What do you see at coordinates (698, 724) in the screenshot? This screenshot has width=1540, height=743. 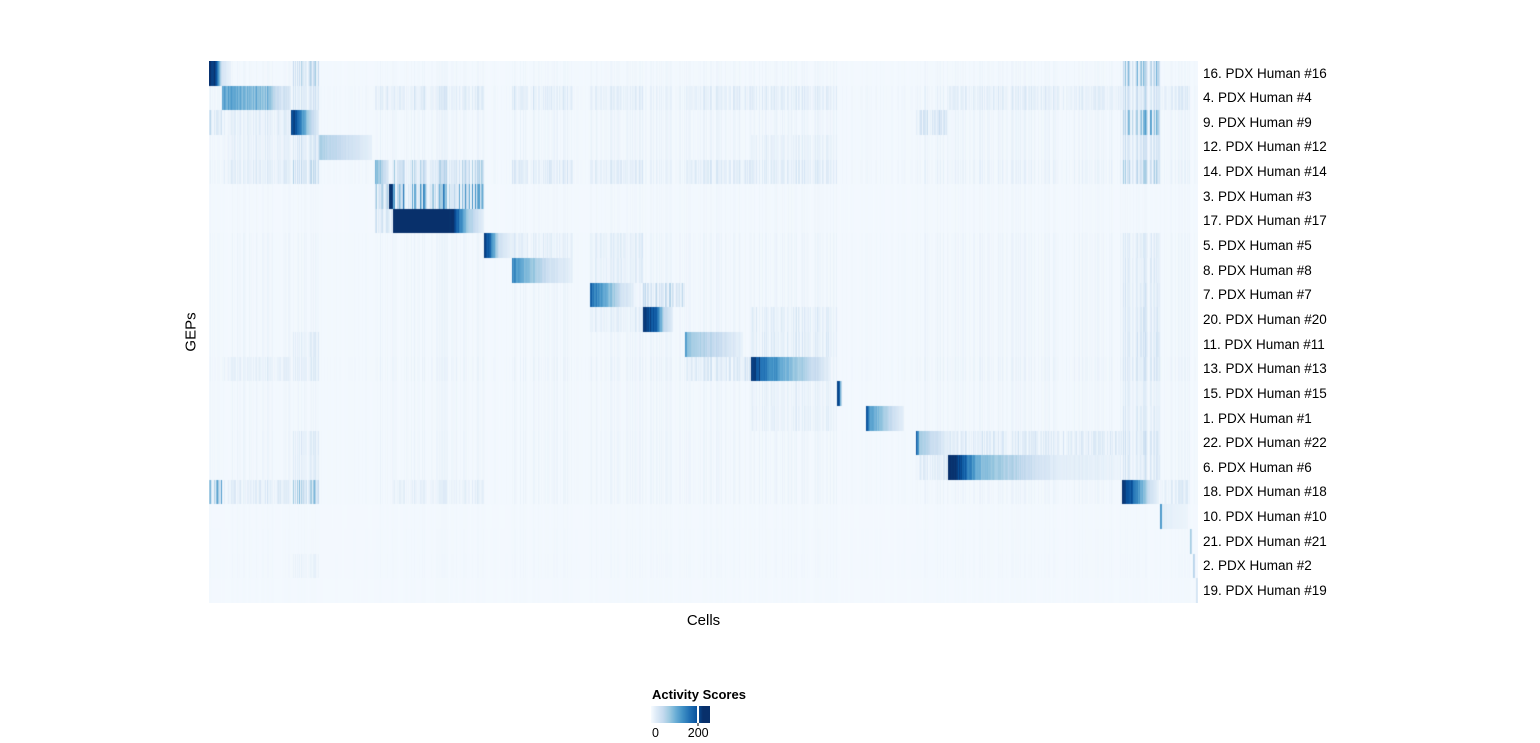 I see `legend-axis-tick` at bounding box center [698, 724].